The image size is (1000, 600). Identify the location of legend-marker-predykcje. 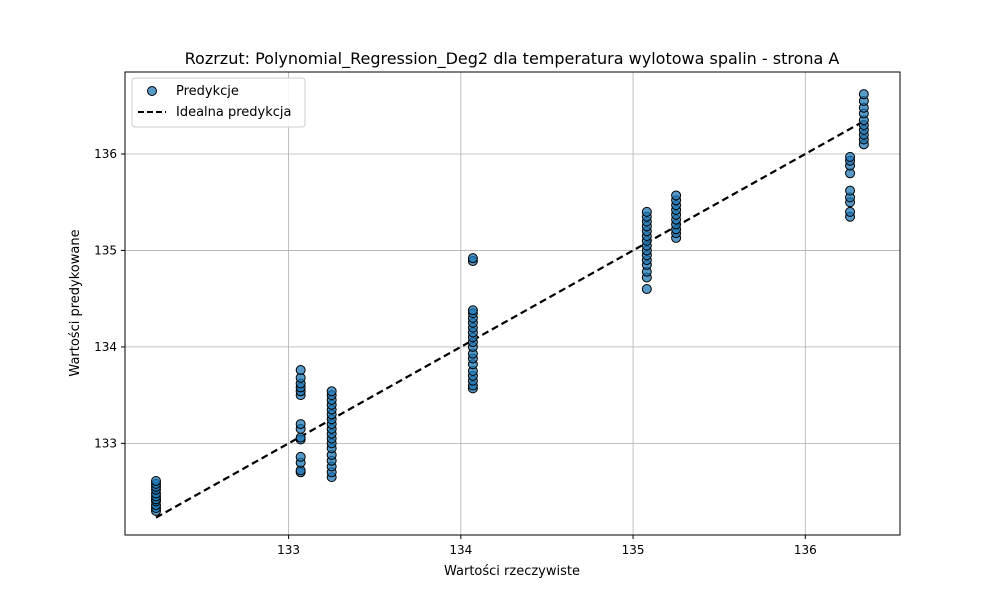
(152, 91).